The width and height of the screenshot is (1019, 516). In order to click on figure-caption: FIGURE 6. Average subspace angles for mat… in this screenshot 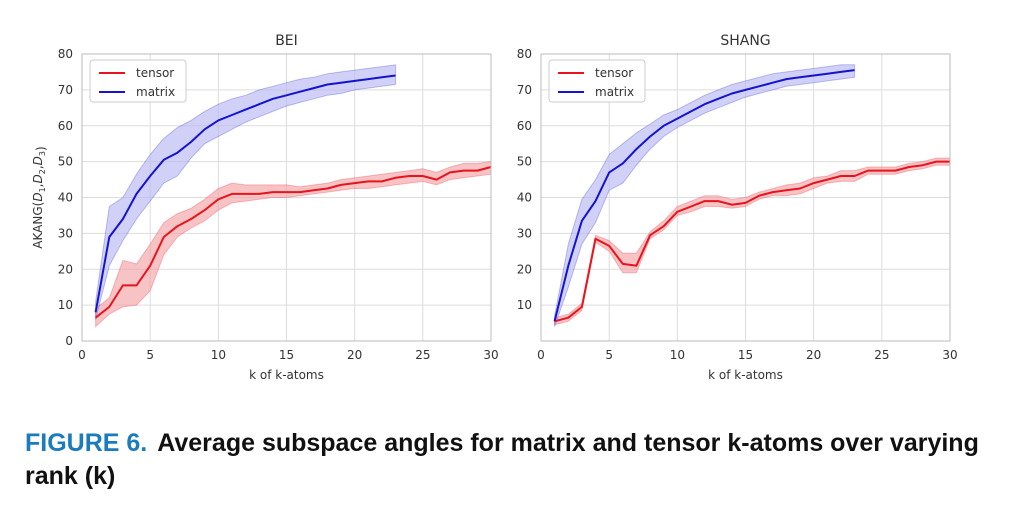, I will do `click(515, 460)`.